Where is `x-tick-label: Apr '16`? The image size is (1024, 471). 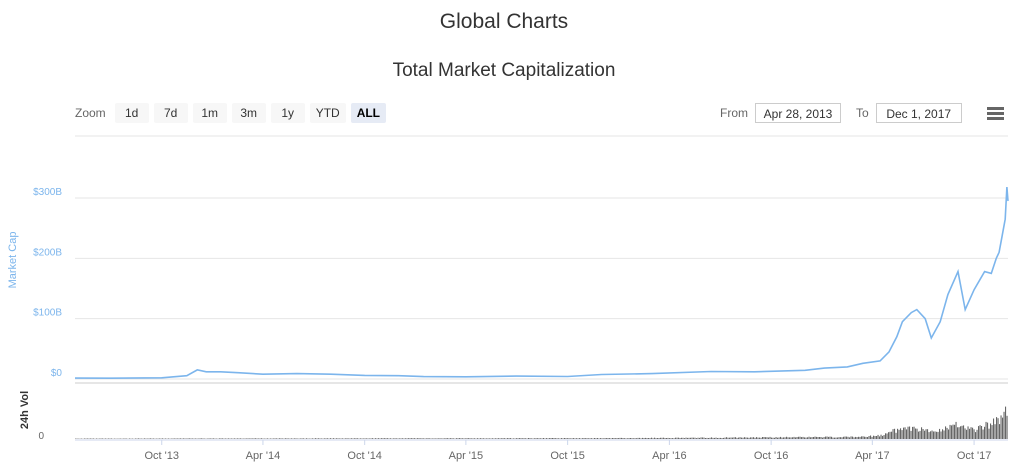
x-tick-label: Apr '16 is located at coordinates (669, 456).